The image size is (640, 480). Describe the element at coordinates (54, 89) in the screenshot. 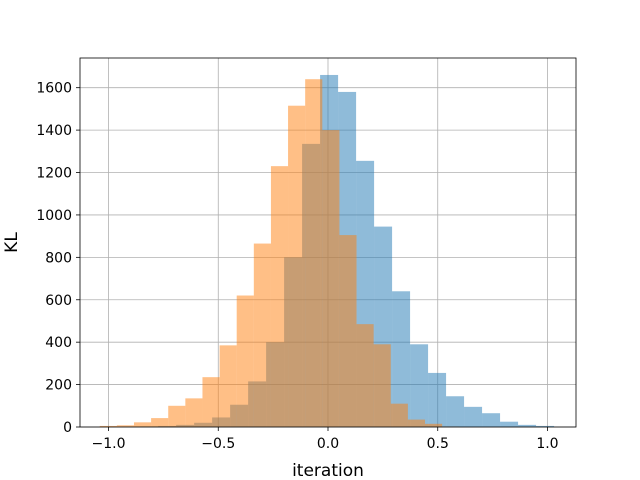

I see `y-tick-label: 1600` at that location.